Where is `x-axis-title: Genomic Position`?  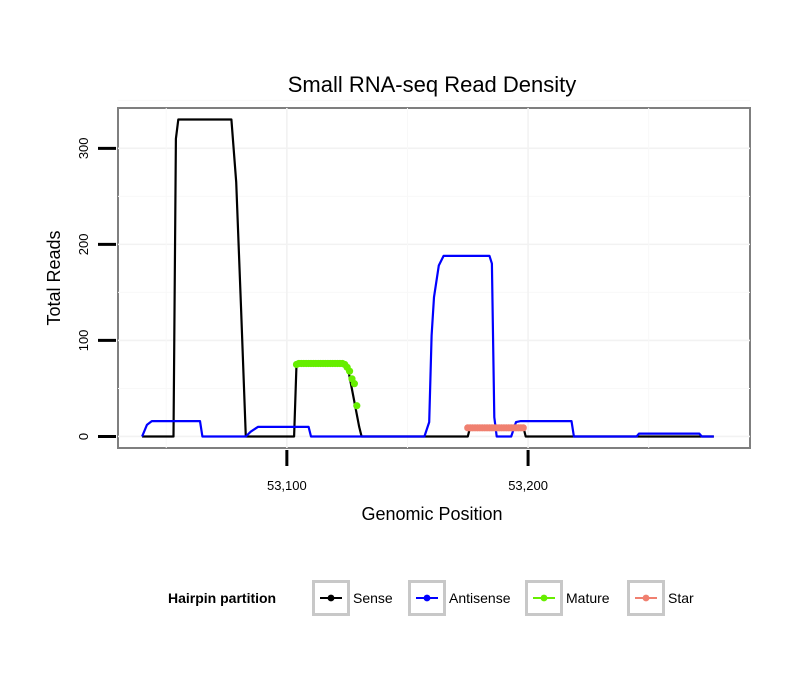 x-axis-title: Genomic Position is located at coordinates (431, 514).